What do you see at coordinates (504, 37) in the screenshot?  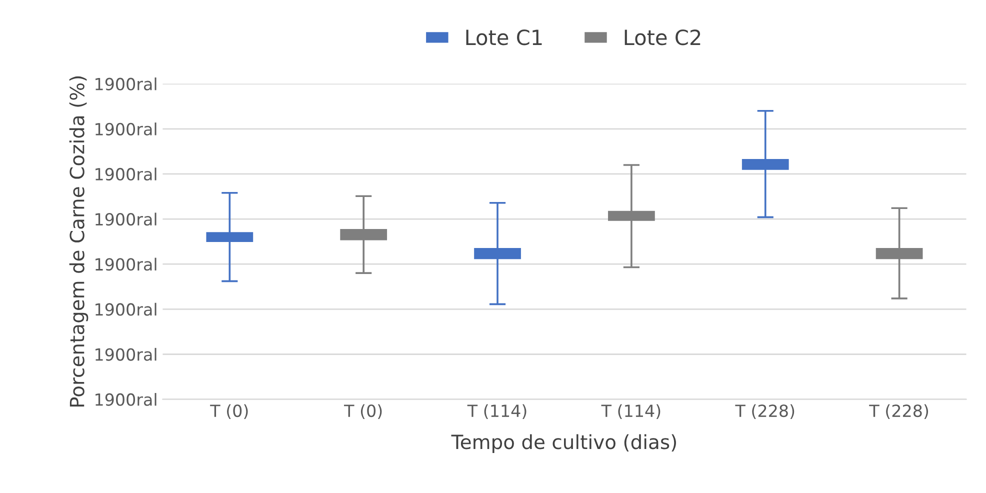 I see `legend-label: Lote C1` at bounding box center [504, 37].